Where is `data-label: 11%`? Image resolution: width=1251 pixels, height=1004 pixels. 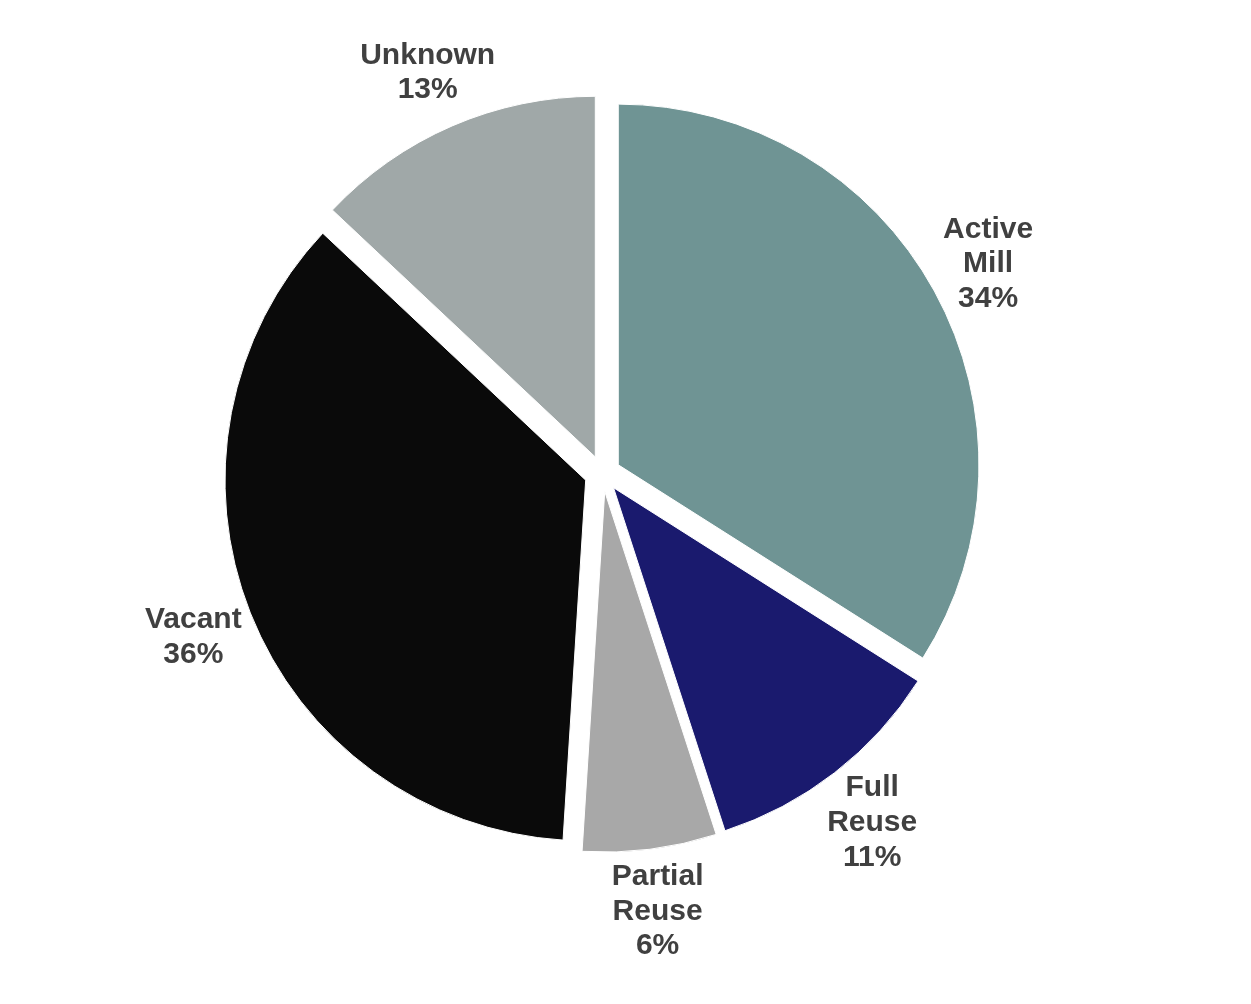 data-label: 11% is located at coordinates (872, 855).